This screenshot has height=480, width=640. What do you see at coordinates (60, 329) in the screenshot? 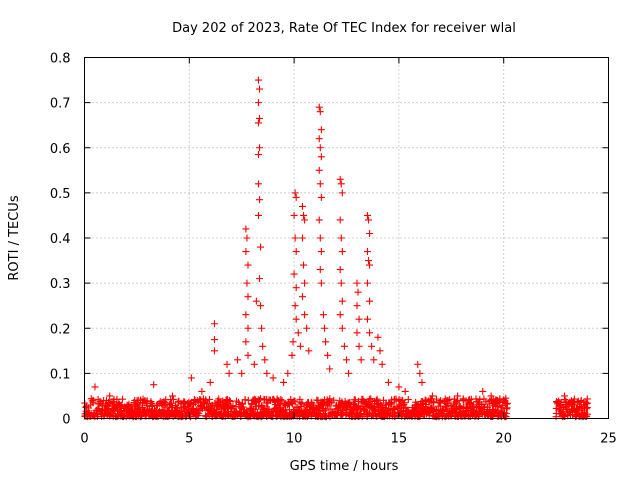
I see `y-tick-label: 0.2` at bounding box center [60, 329].